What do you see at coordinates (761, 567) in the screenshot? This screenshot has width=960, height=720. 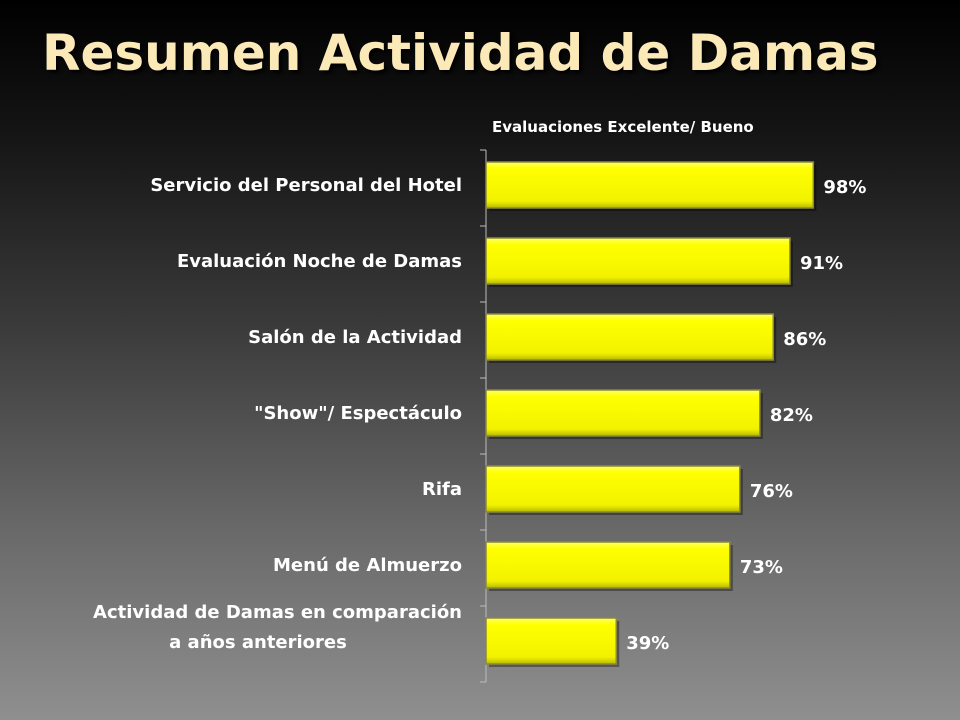 I see `value-label-5: 73%` at bounding box center [761, 567].